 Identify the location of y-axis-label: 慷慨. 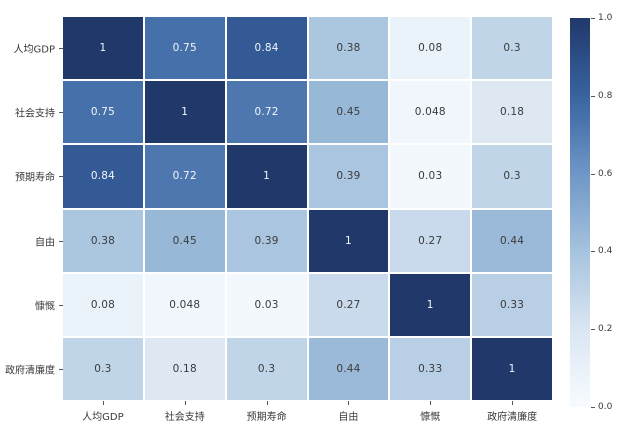
(45, 307).